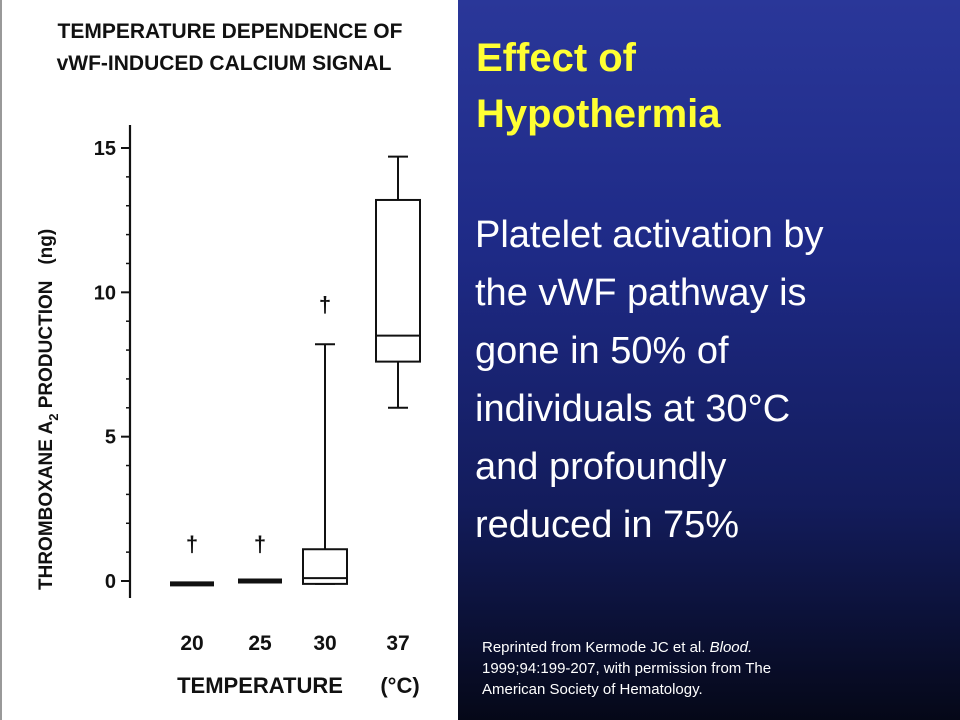  Describe the element at coordinates (46, 321) in the screenshot. I see `y-axis-label-tail: PRODUCTION (ng)` at that location.